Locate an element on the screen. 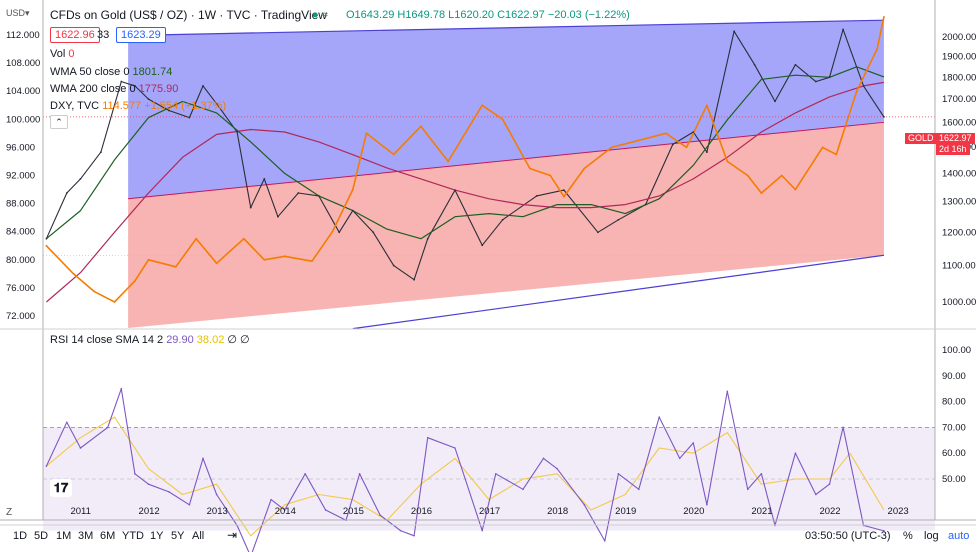 The height and width of the screenshot is (552, 978). year-tick-2017: 2017 is located at coordinates (489, 511).